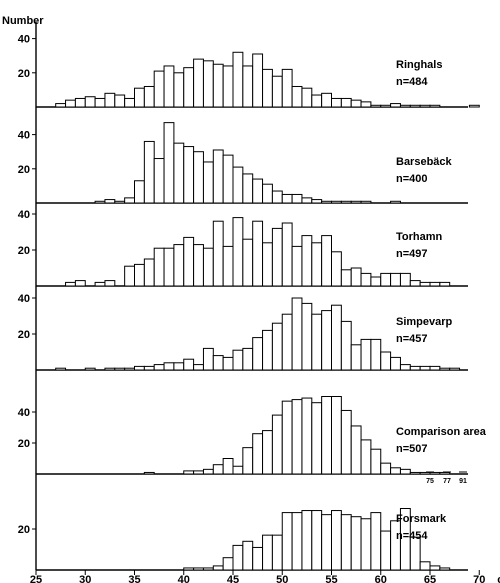 The height and width of the screenshot is (583, 500). What do you see at coordinates (36, 578) in the screenshot?
I see `x-tick-label: 25` at bounding box center [36, 578].